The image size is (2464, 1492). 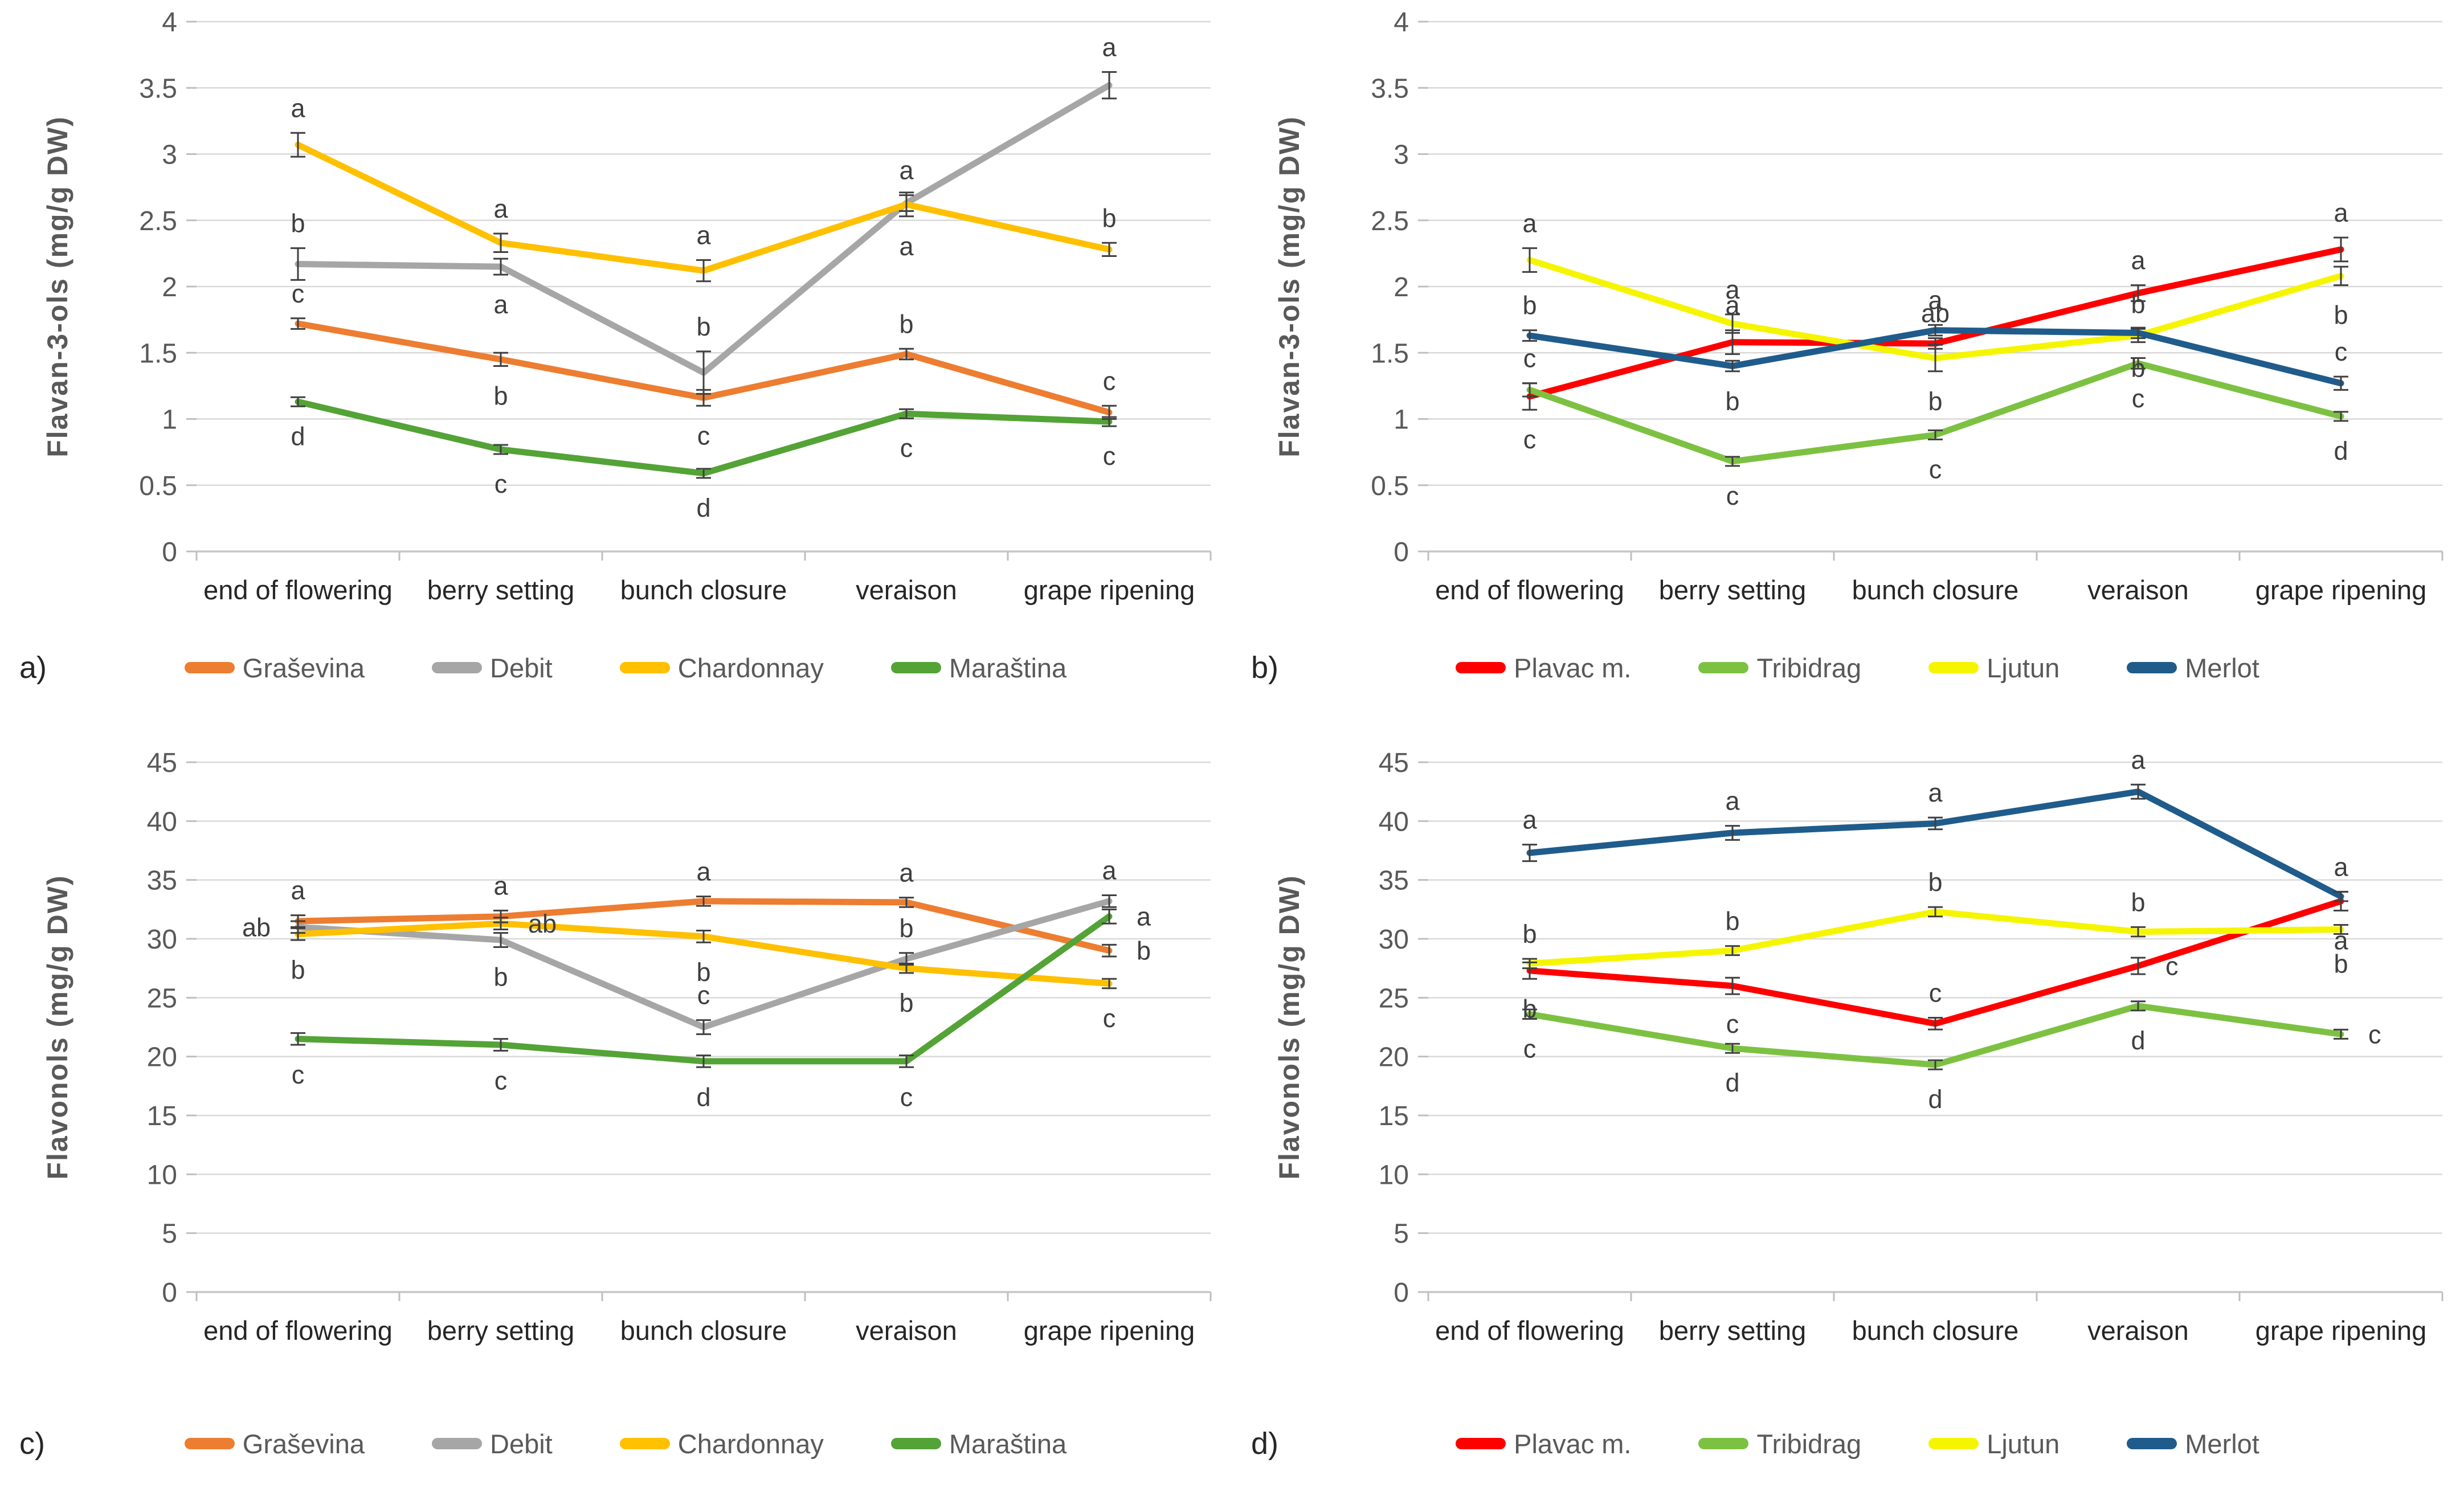 I want to click on legend-label: Debit, so click(x=522, y=668).